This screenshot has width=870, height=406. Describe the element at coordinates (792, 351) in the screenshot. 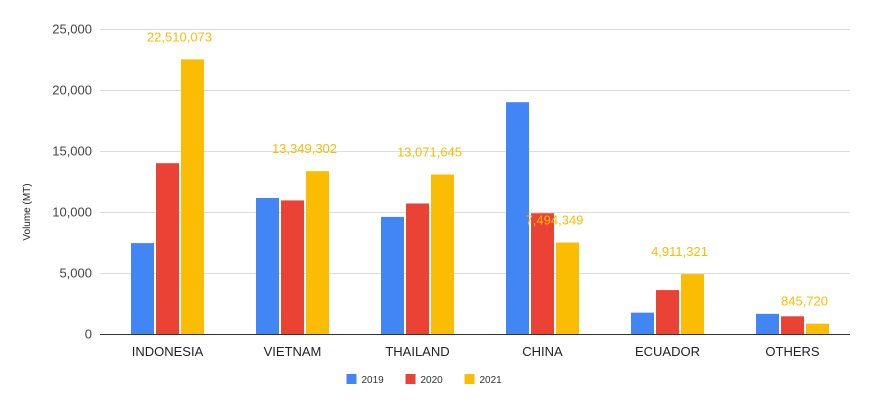

I see `x-tick-label: OTHERS` at that location.